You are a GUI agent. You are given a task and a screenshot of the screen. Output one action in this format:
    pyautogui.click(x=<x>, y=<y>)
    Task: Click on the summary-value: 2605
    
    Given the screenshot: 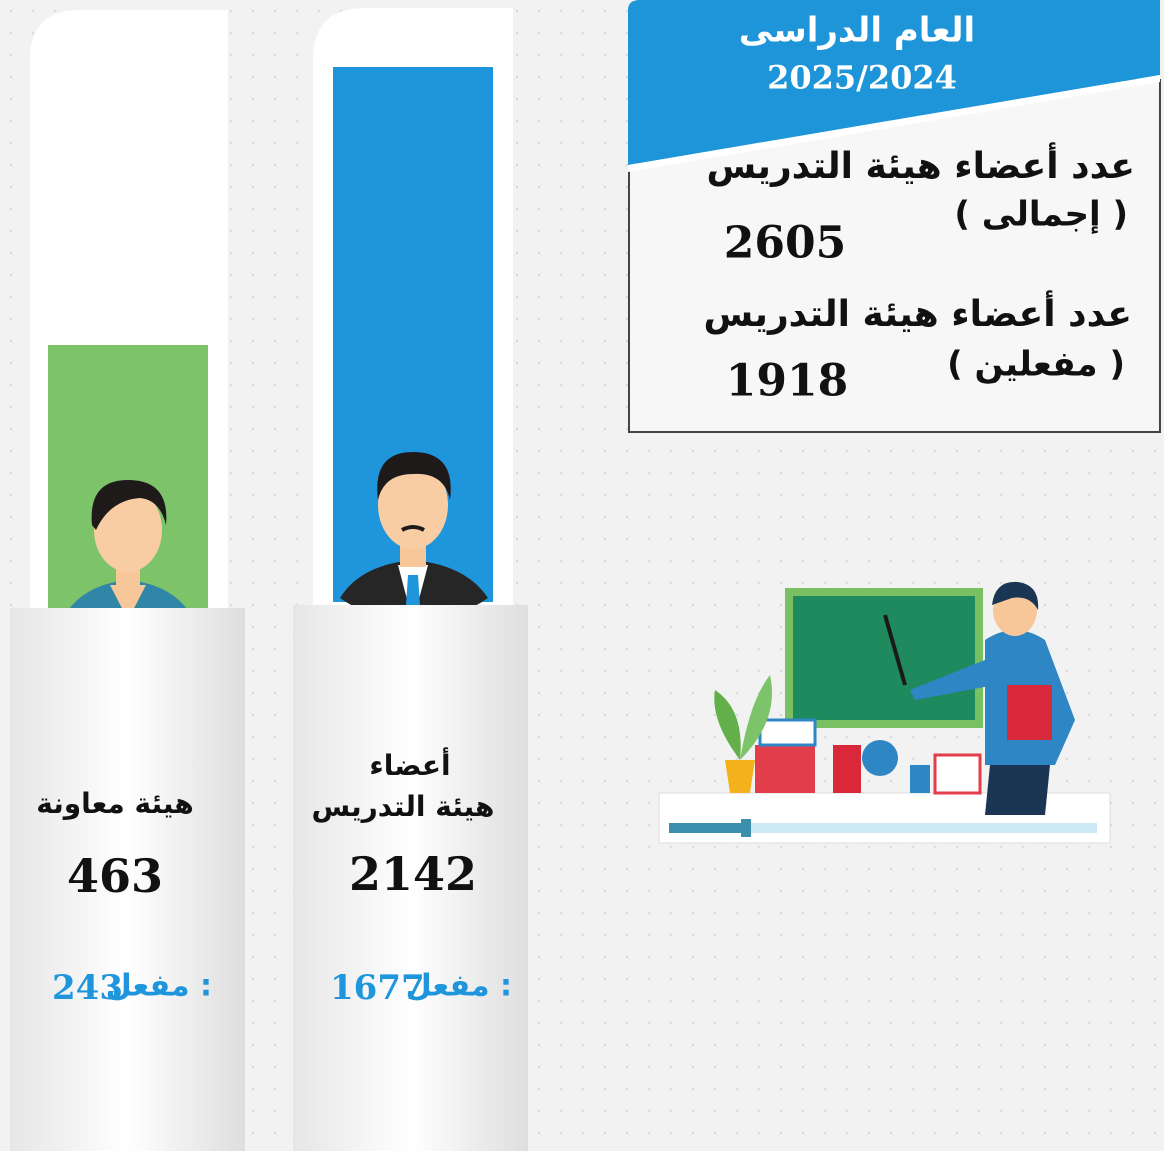 What is the action you would take?
    pyautogui.click(x=785, y=243)
    